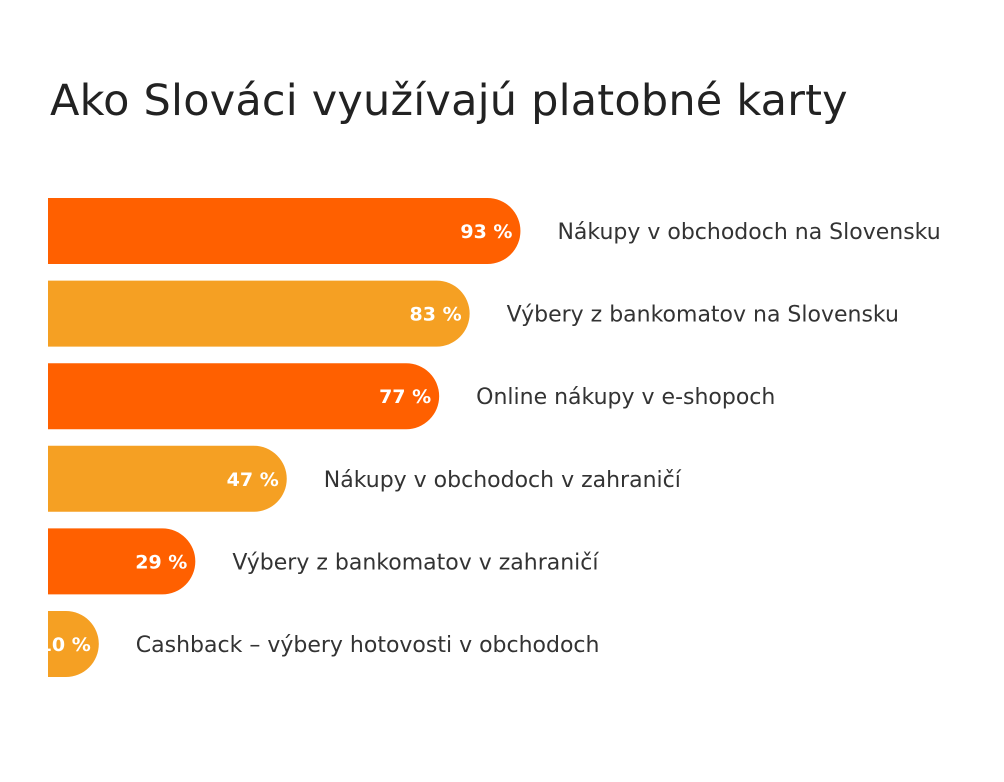  I want to click on bar-category-label-4: Nákupy v obchodoch v zahraničí, so click(503, 480).